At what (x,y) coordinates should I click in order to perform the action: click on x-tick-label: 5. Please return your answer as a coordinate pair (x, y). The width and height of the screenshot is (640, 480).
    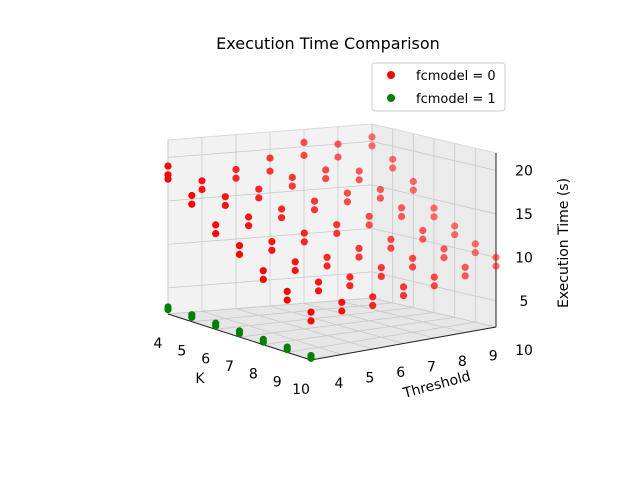
    Looking at the image, I should click on (181, 352).